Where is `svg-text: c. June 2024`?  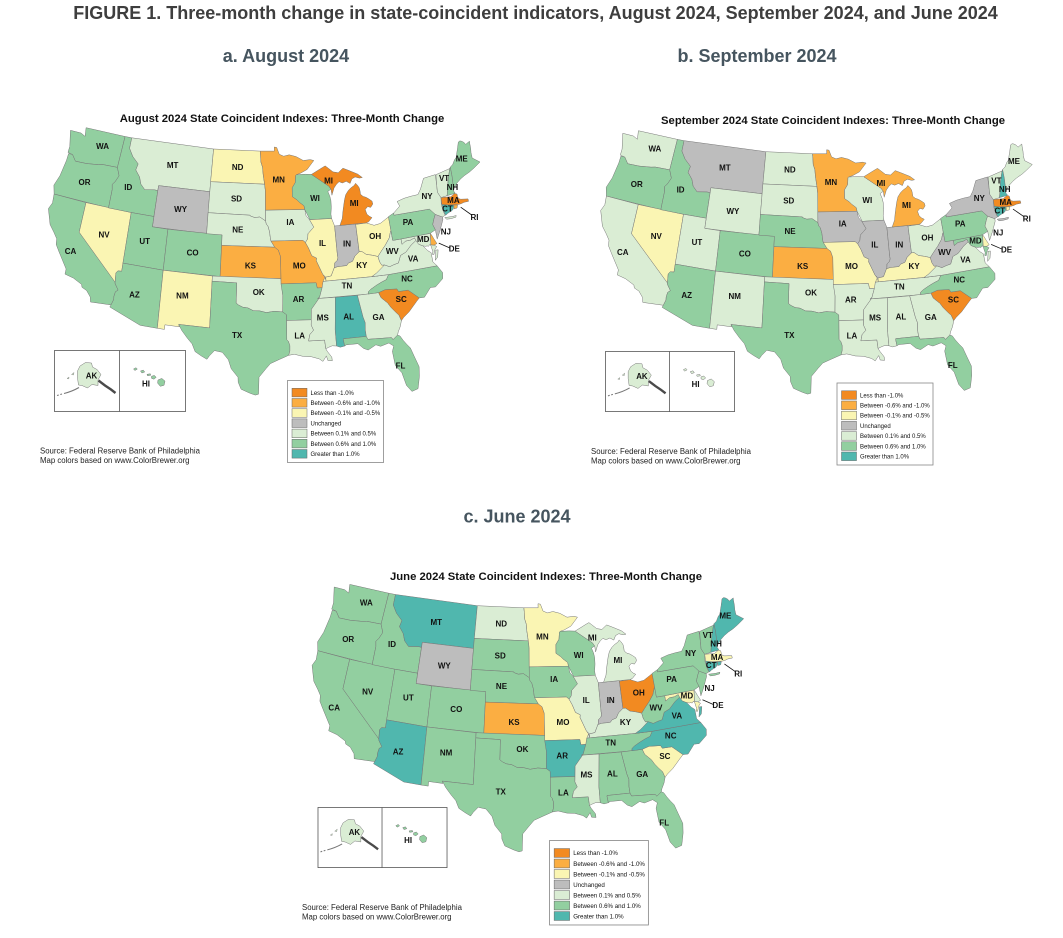 svg-text: c. June 2024 is located at coordinates (516, 517).